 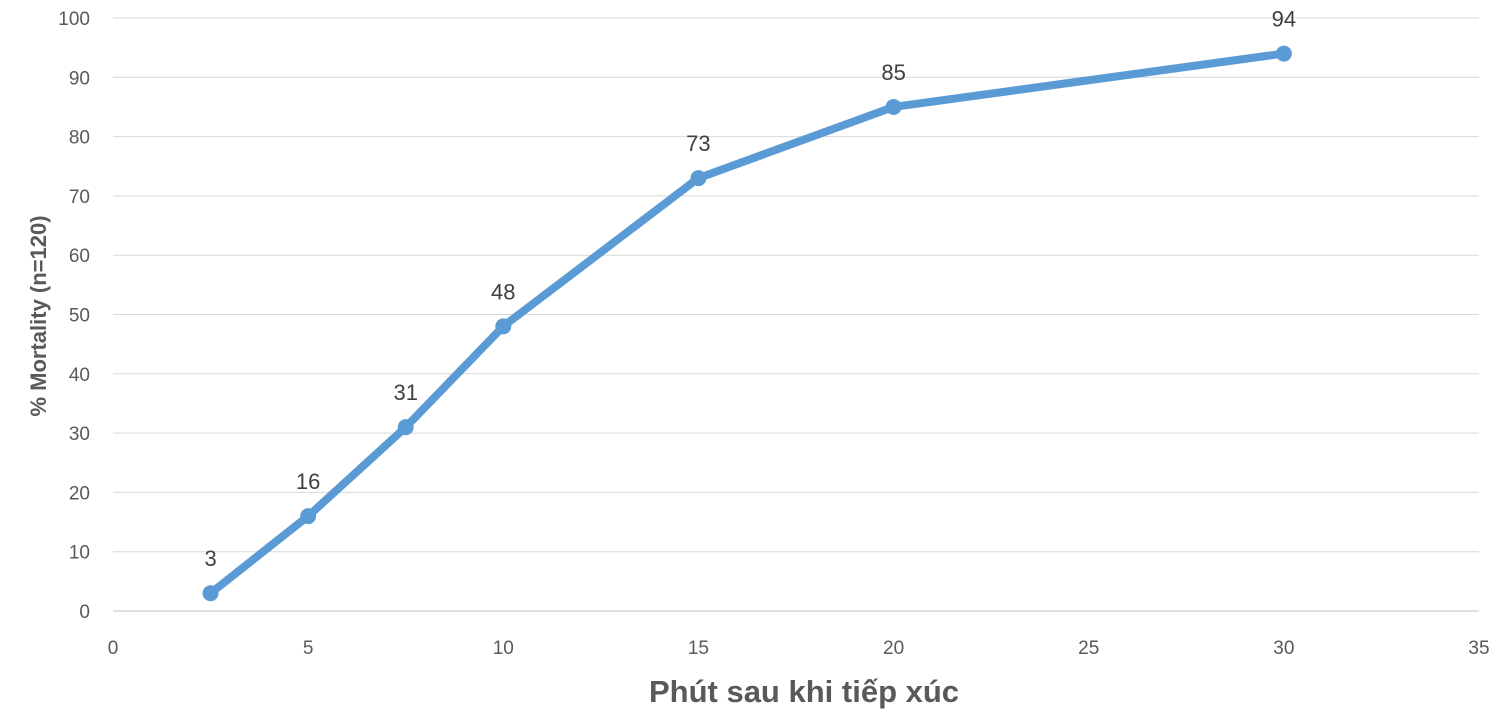 I want to click on data-label-20: 85, so click(x=893, y=72).